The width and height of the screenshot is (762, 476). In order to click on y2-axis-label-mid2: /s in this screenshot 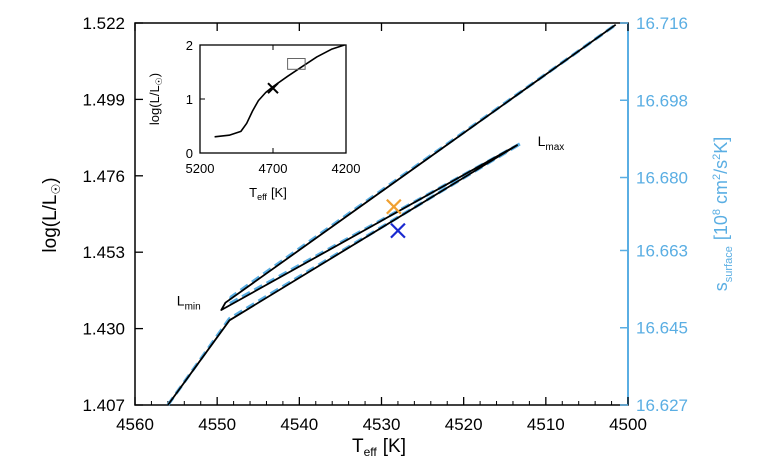, I will do `click(721, 167)`.